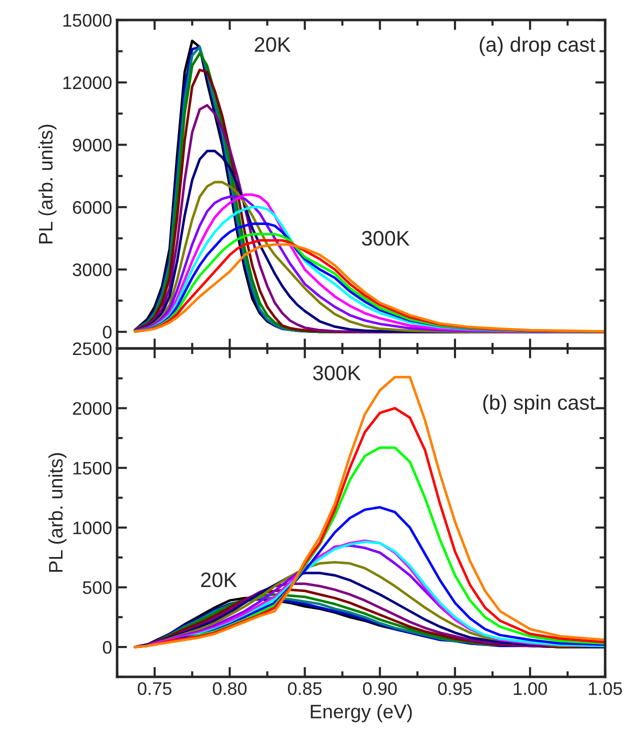 This screenshot has width=633, height=743. Describe the element at coordinates (530, 688) in the screenshot. I see `x-tick-label: 1.00` at that location.